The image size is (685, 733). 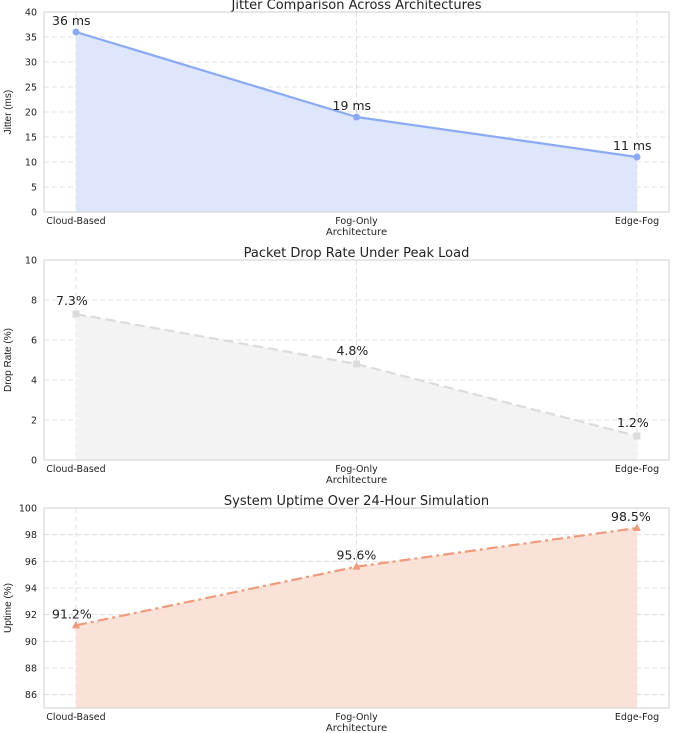 What do you see at coordinates (34, 381) in the screenshot?
I see `y-tick-label: 4` at bounding box center [34, 381].